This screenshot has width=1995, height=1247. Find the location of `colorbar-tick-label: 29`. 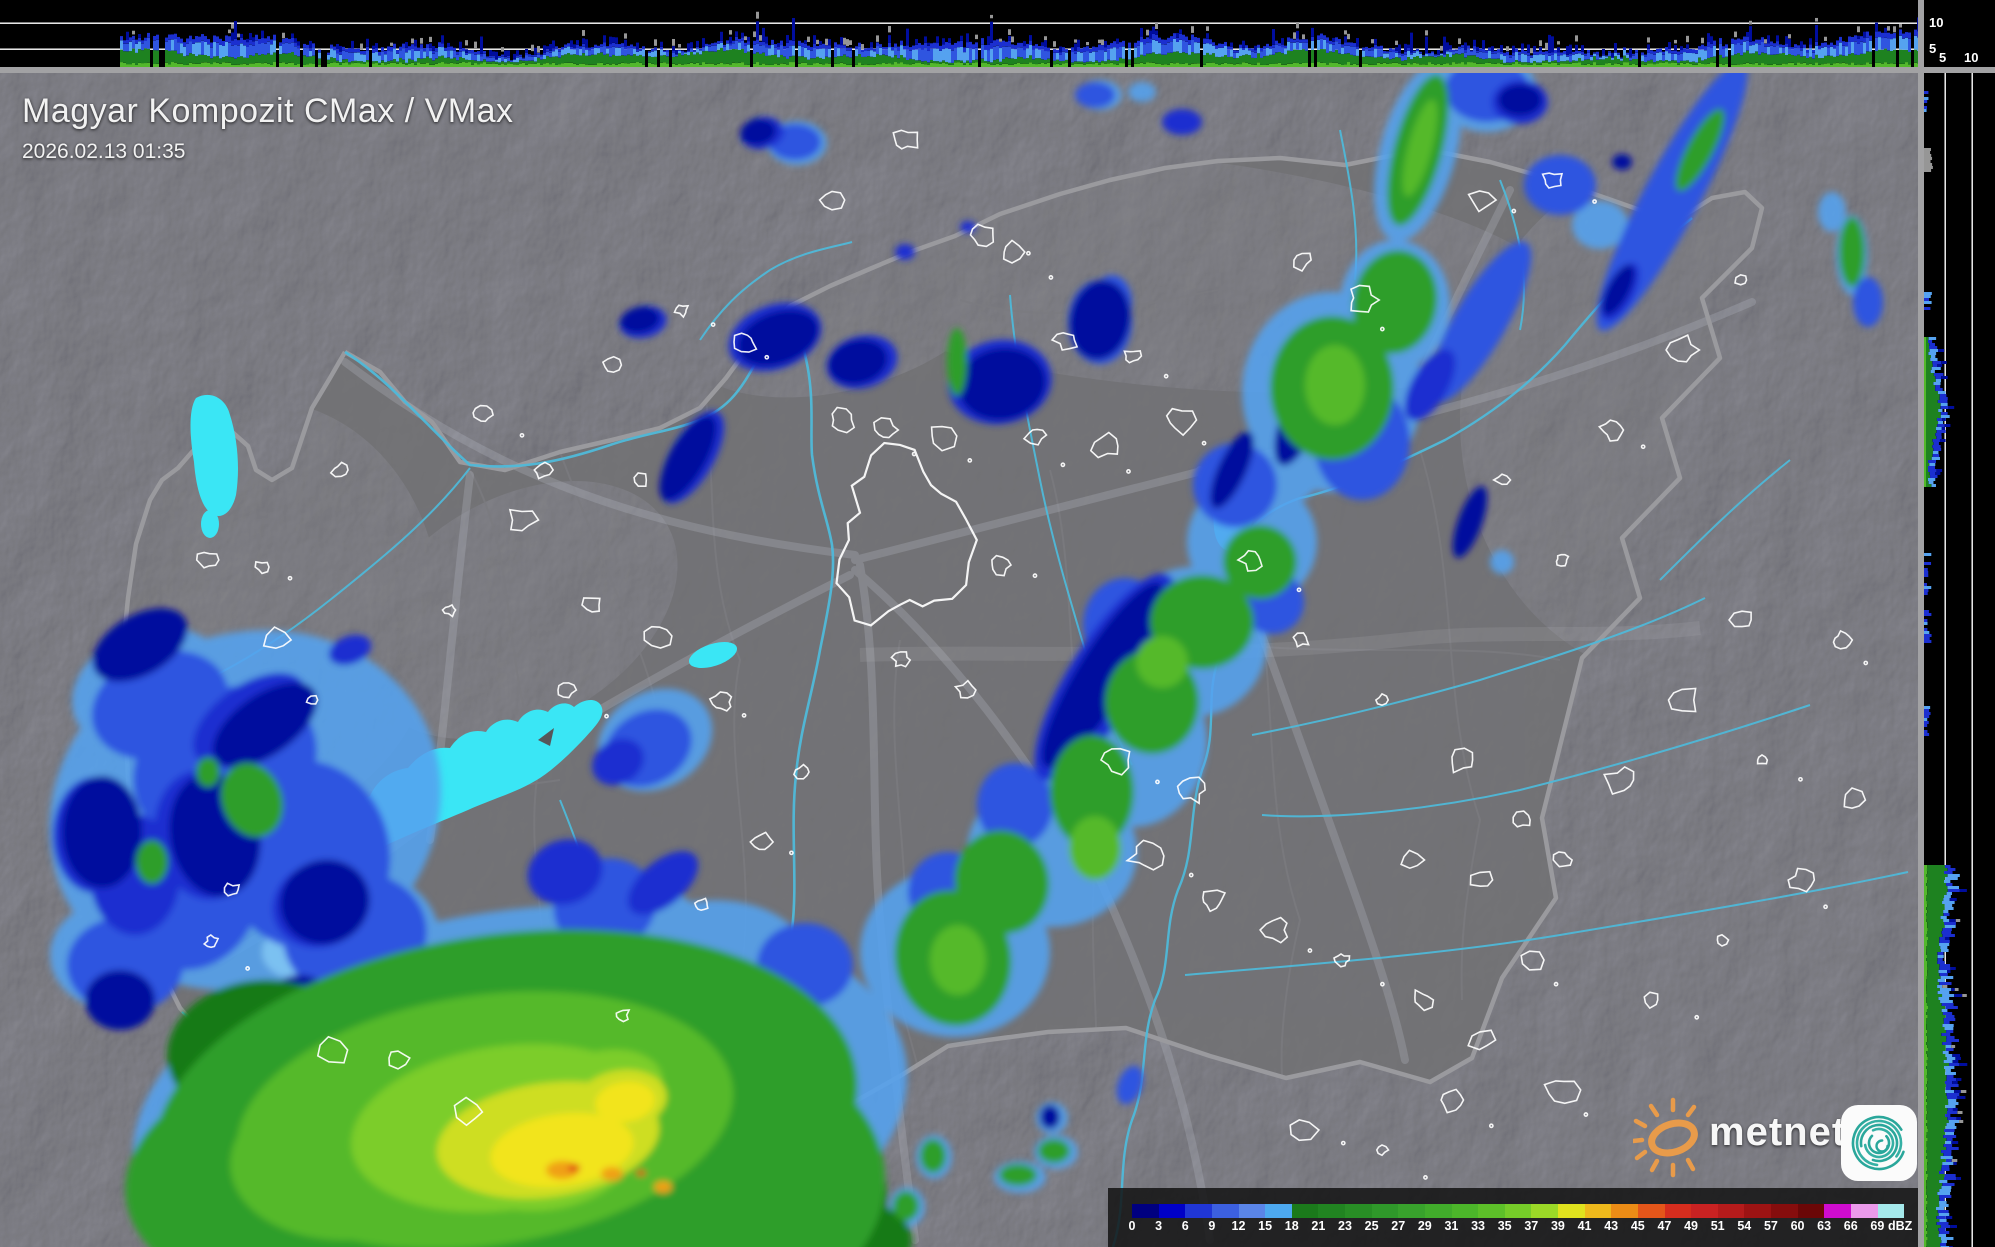

colorbar-tick-label: 29 is located at coordinates (1424, 1226).